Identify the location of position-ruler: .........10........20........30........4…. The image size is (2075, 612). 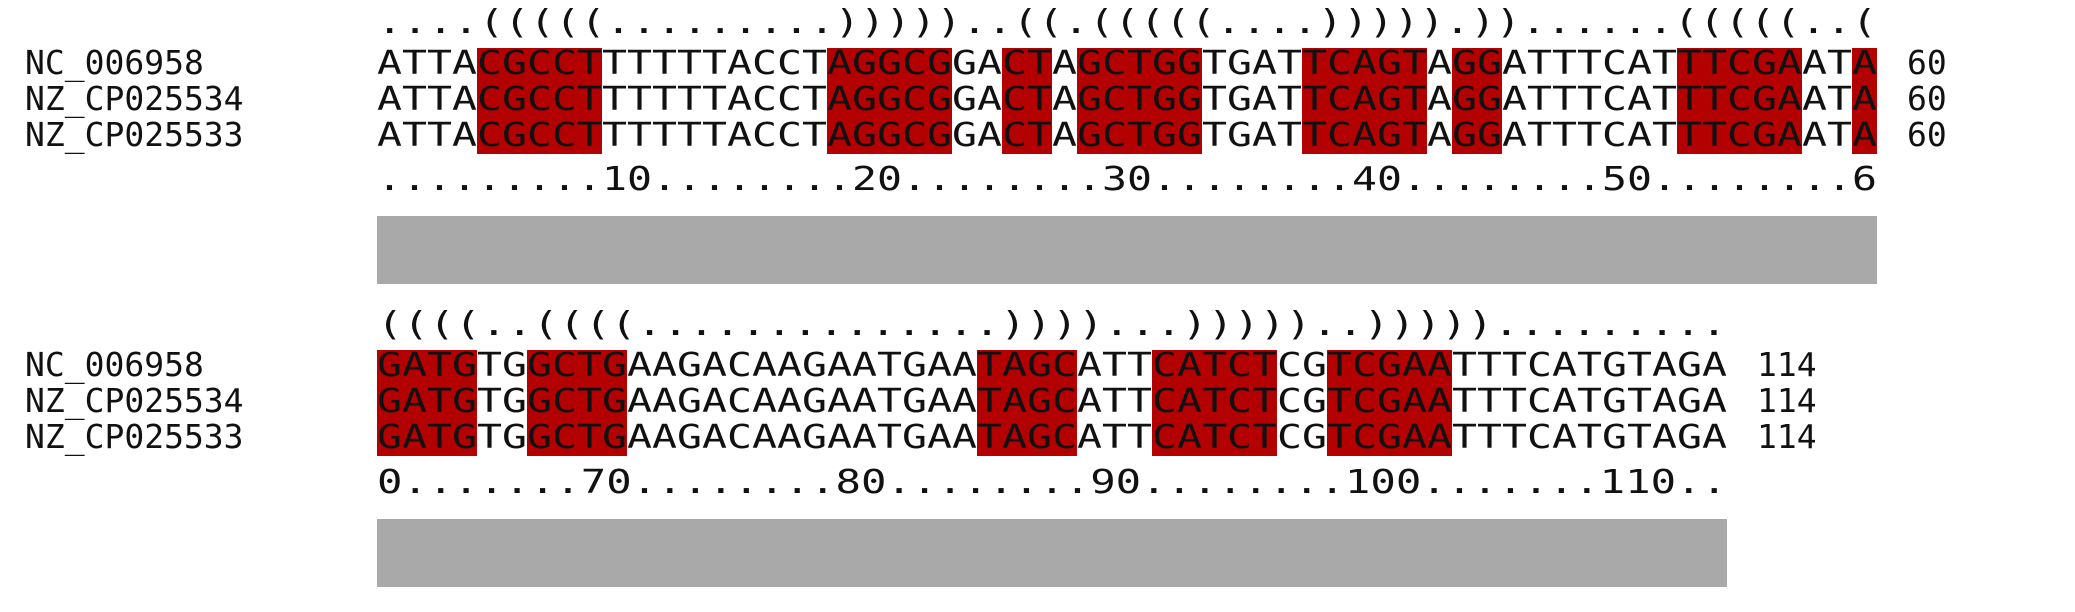
(1127, 178).